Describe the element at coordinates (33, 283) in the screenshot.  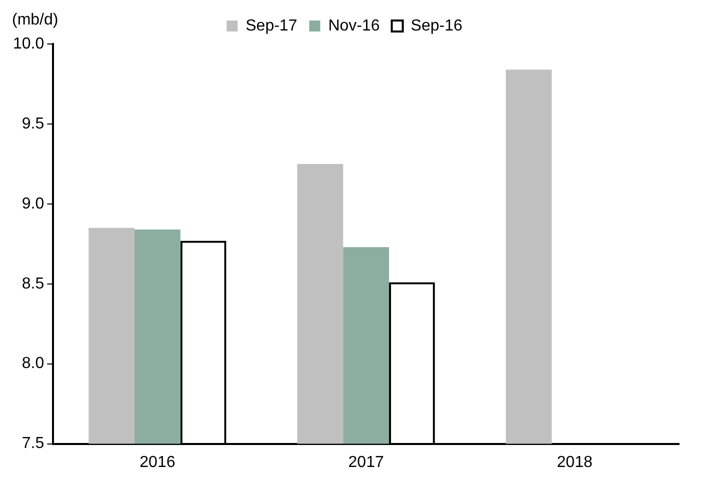
I see `y-tick-label: 8.5` at that location.